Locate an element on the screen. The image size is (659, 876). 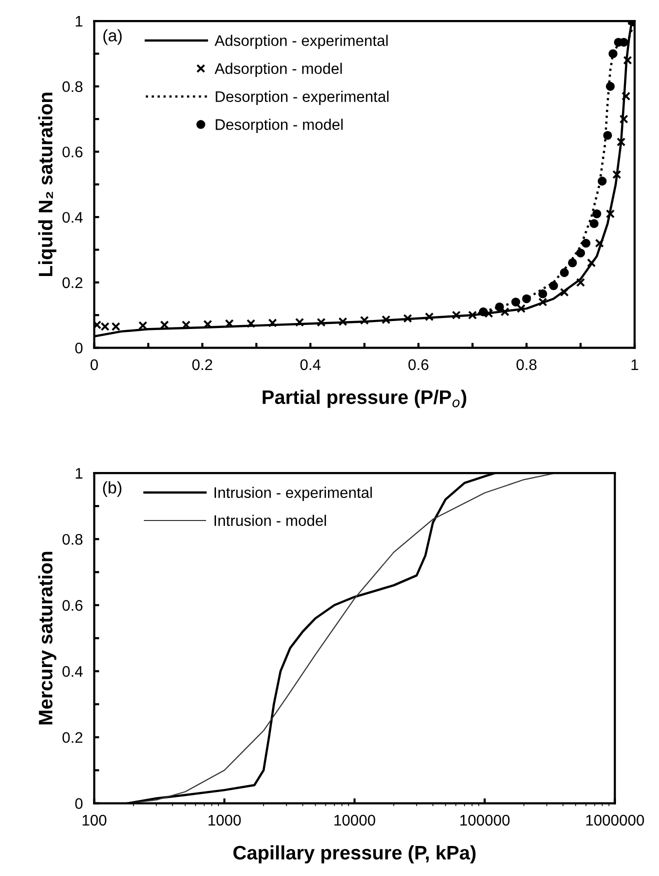
legend-label: Adsorption - model is located at coordinates (278, 70).